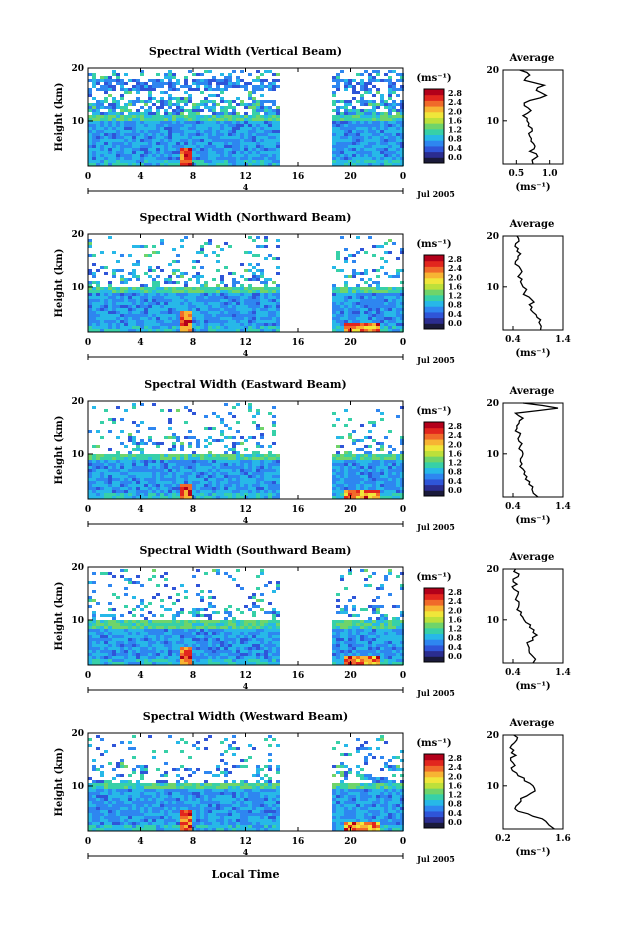 Image resolution: width=623 pixels, height=929 pixels. Describe the element at coordinates (532, 58) in the screenshot. I see `average-title: Average` at that location.